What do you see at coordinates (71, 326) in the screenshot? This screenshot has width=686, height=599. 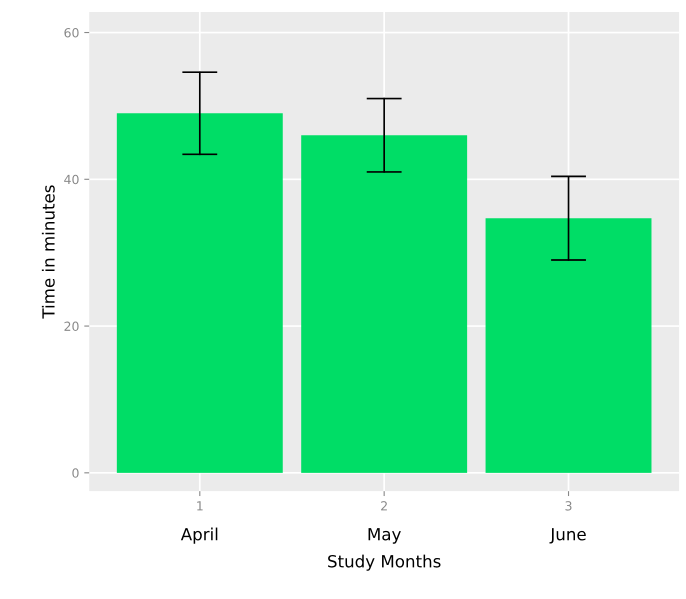 I see `y-tick-label: 20` at bounding box center [71, 326].